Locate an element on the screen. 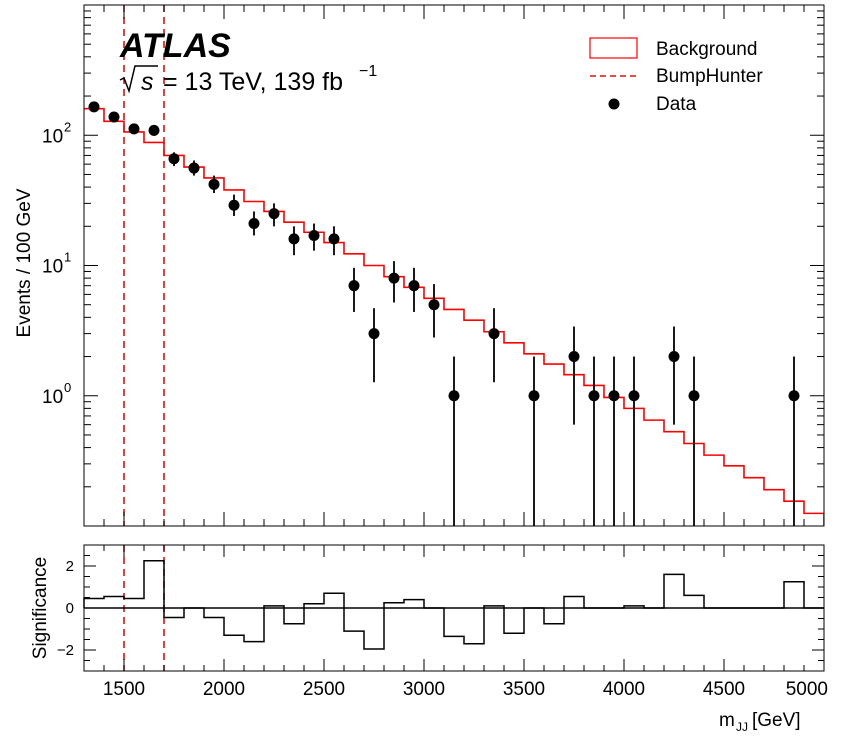 The image size is (852, 736). x-axis-label-unit: [GeV] is located at coordinates (776, 720).